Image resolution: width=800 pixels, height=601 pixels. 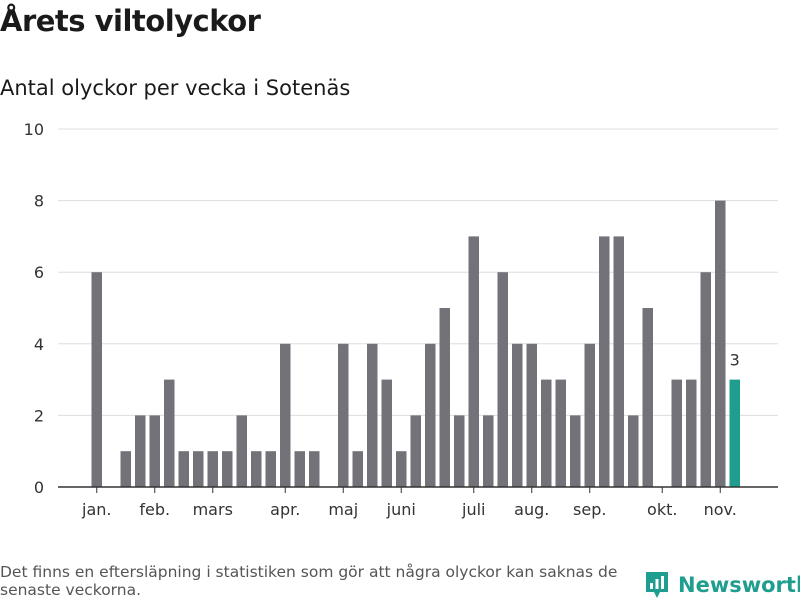 I want to click on y-tick-label: 10, so click(x=34, y=129).